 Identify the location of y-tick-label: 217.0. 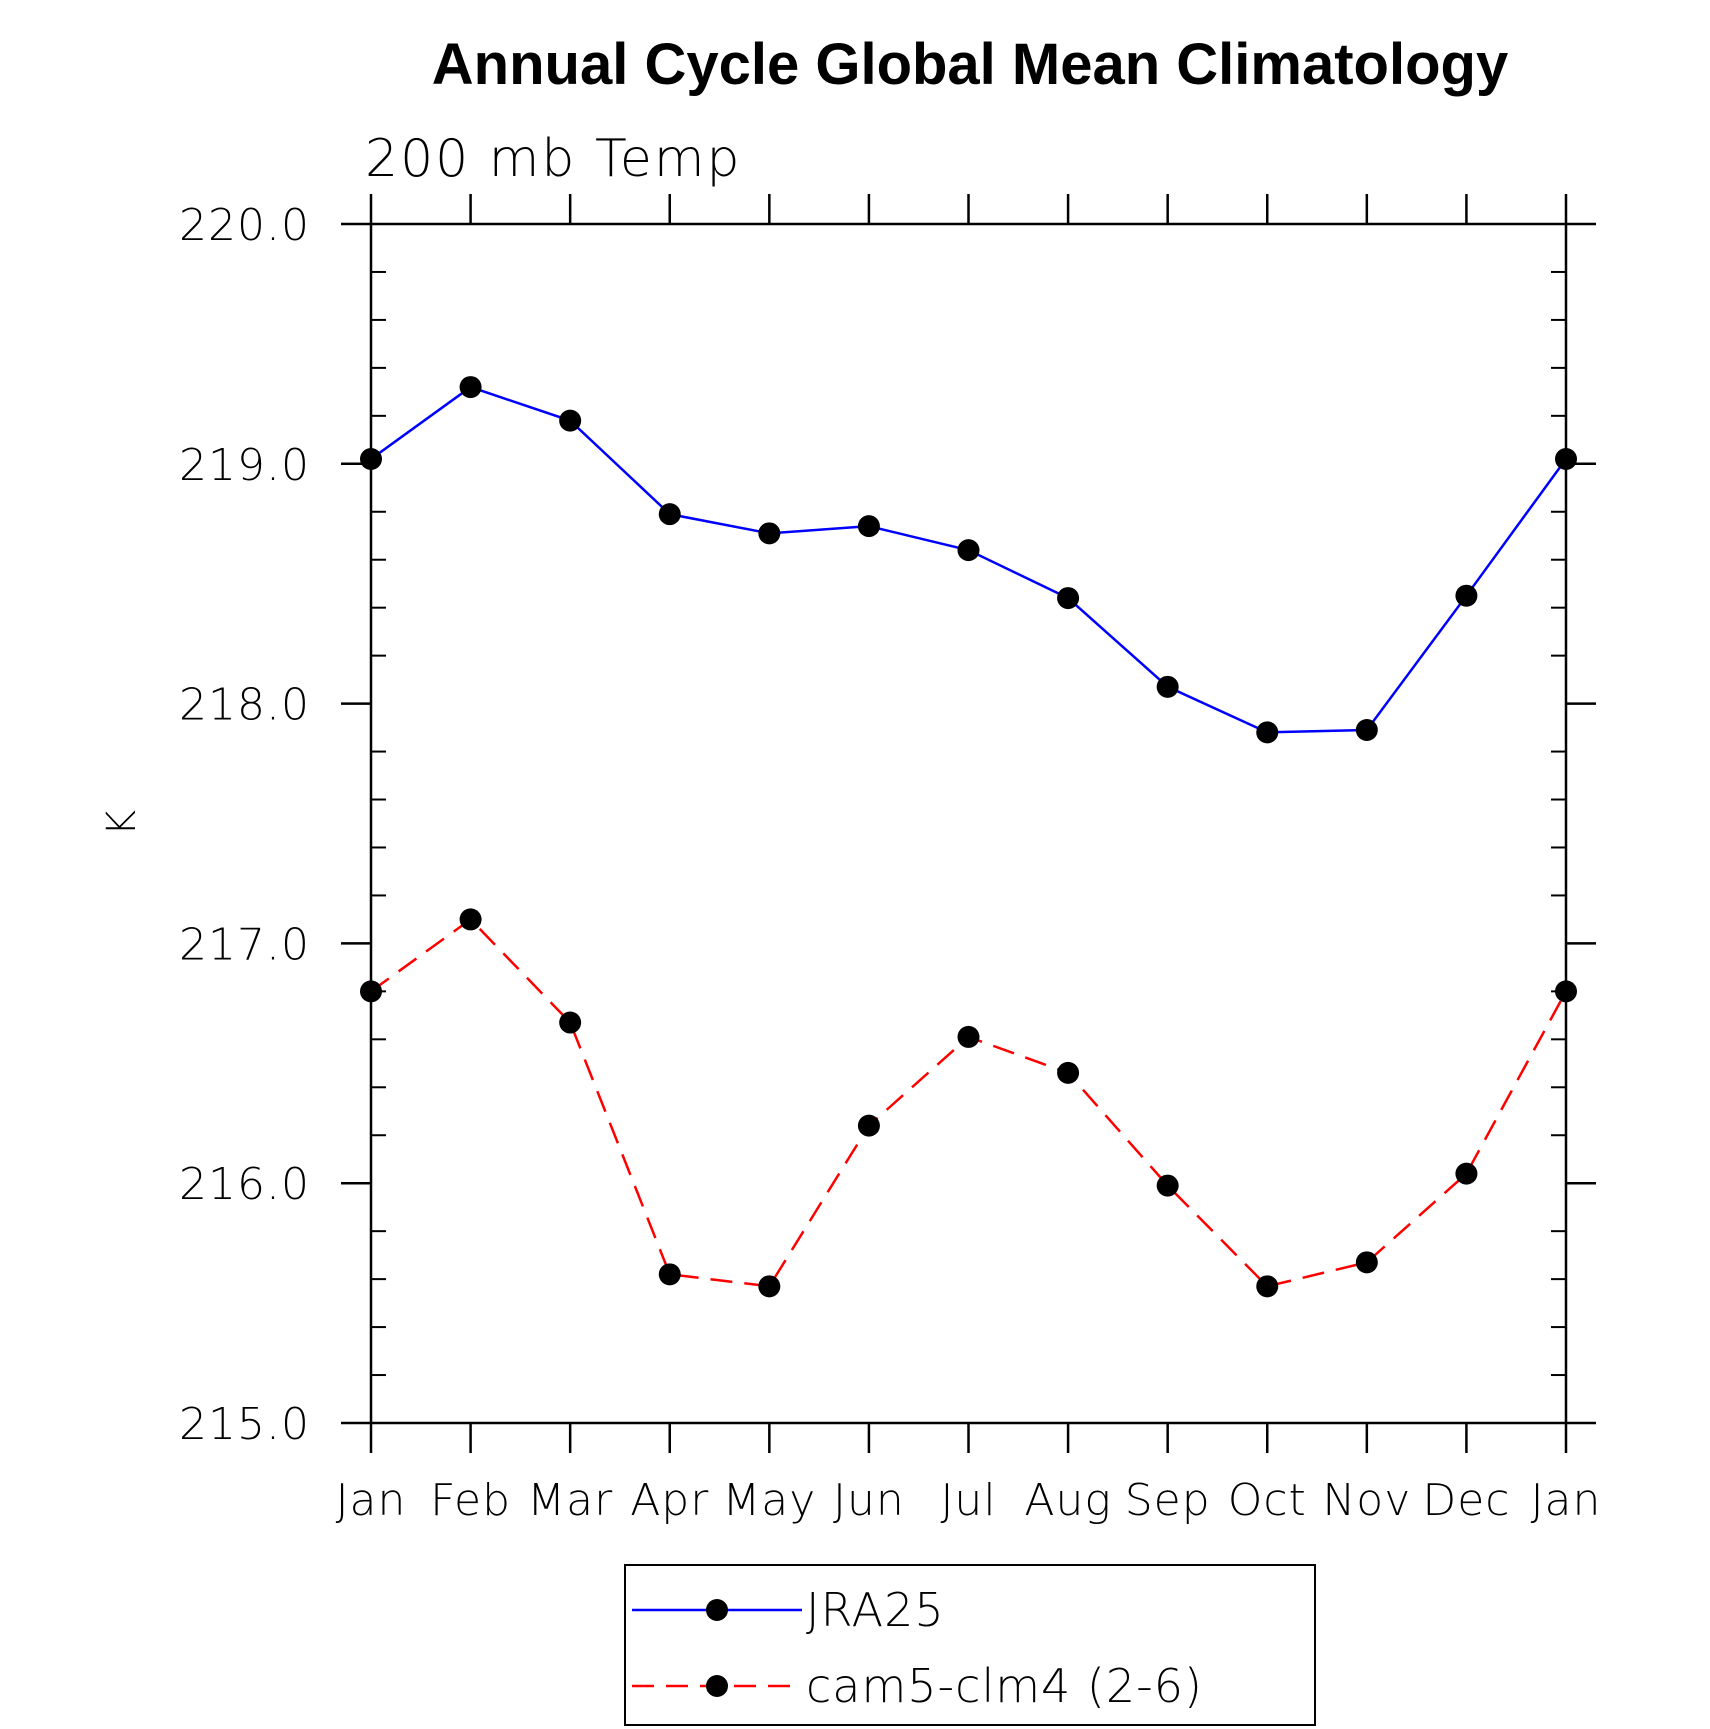
(244, 944).